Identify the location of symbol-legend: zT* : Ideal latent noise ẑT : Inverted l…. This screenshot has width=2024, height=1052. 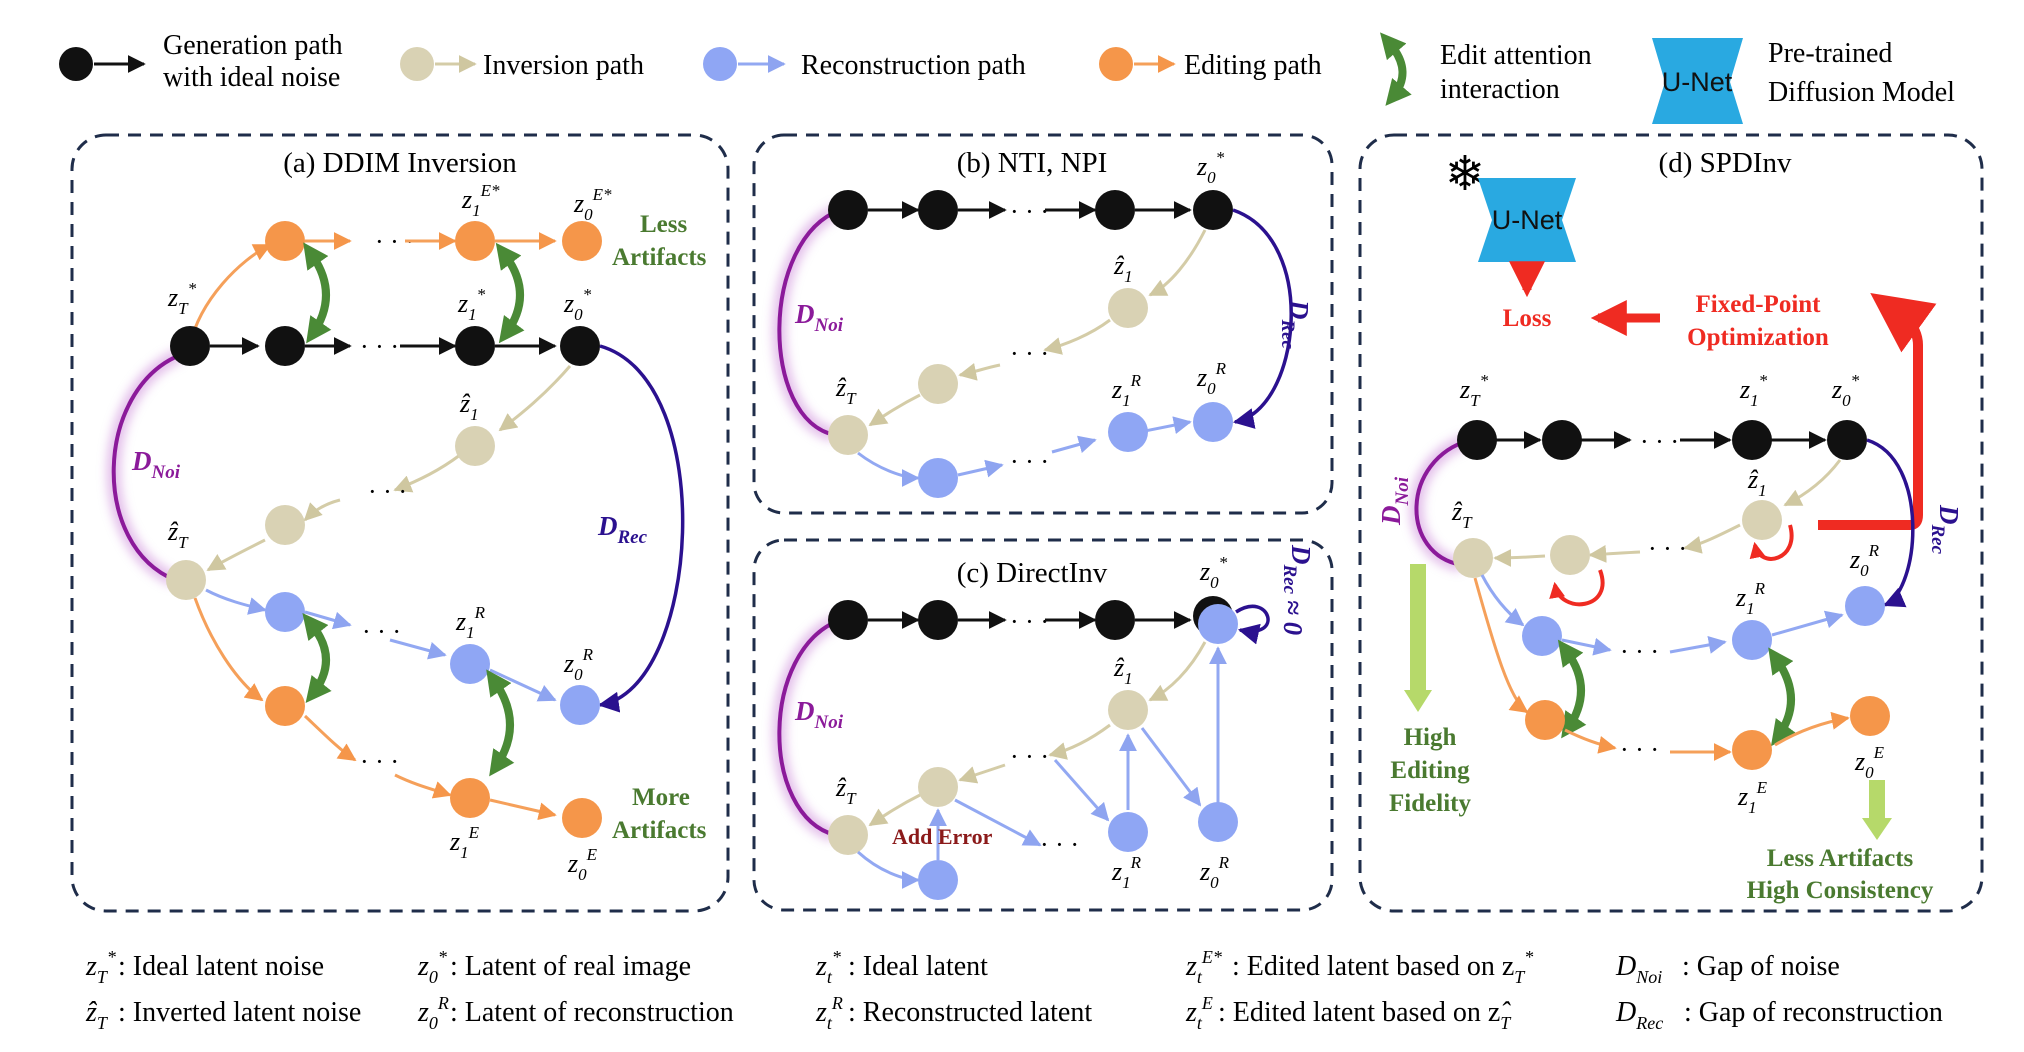
(1014, 990).